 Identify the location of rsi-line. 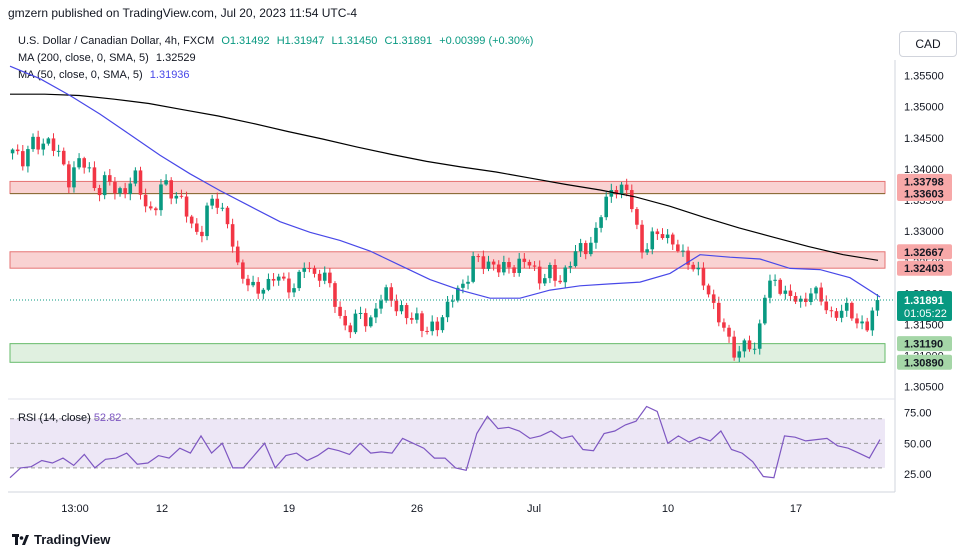
(445, 442).